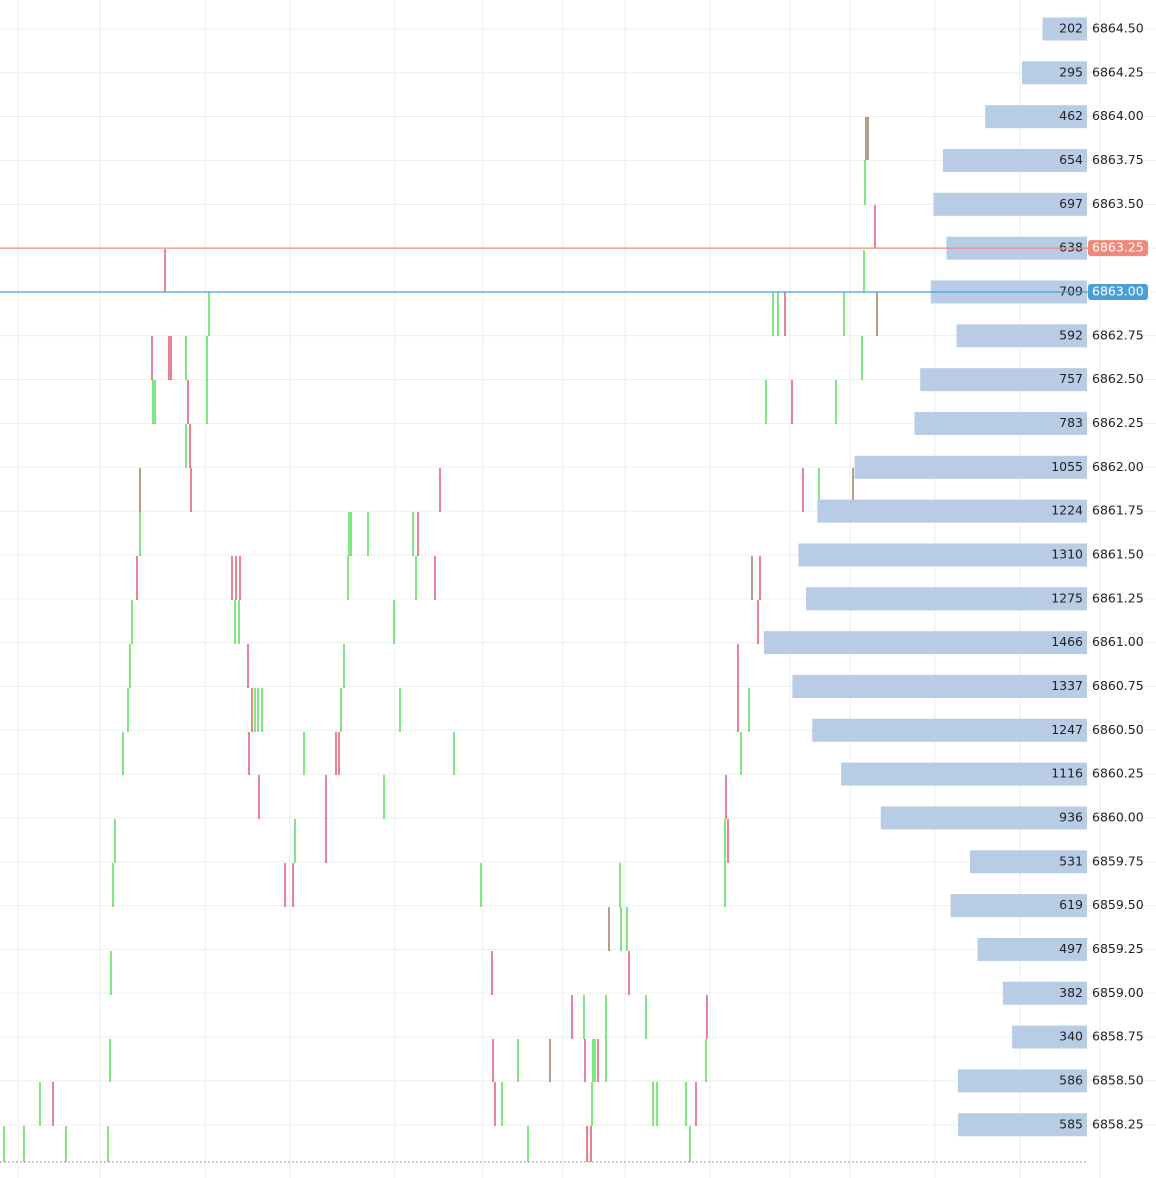 This screenshot has width=1156, height=1178. Describe the element at coordinates (1071, 1036) in the screenshot. I see `value-label: 340` at that location.